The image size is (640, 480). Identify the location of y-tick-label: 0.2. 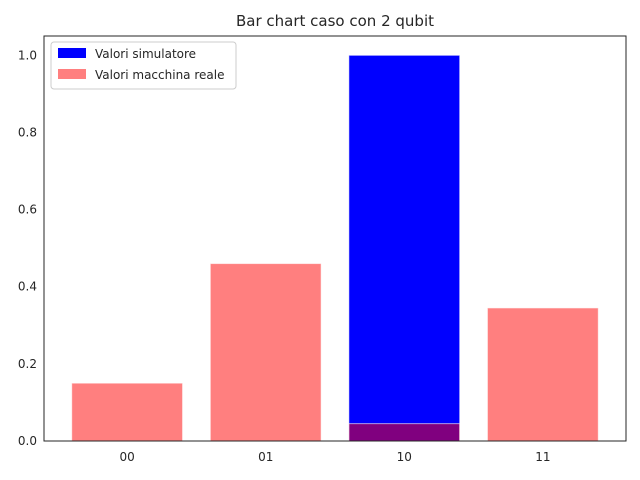
(27, 364).